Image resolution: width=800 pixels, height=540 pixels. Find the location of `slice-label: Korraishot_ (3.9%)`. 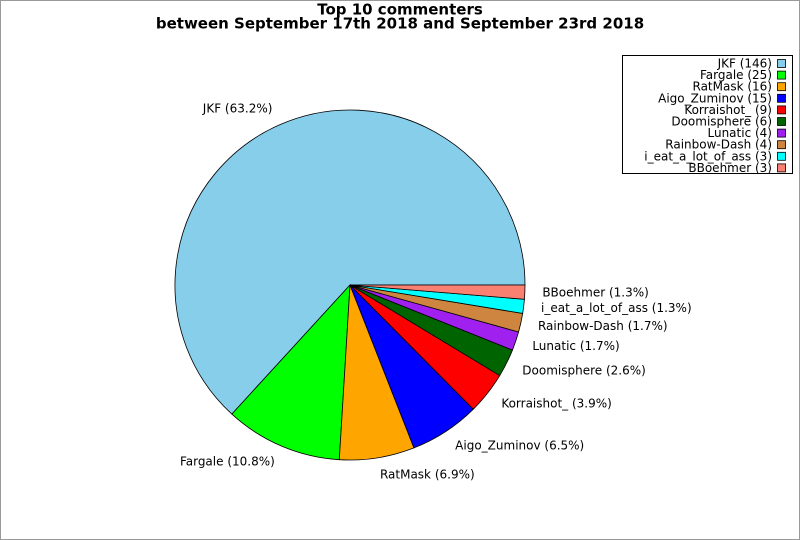

slice-label: Korraishot_ (3.9%) is located at coordinates (556, 403).